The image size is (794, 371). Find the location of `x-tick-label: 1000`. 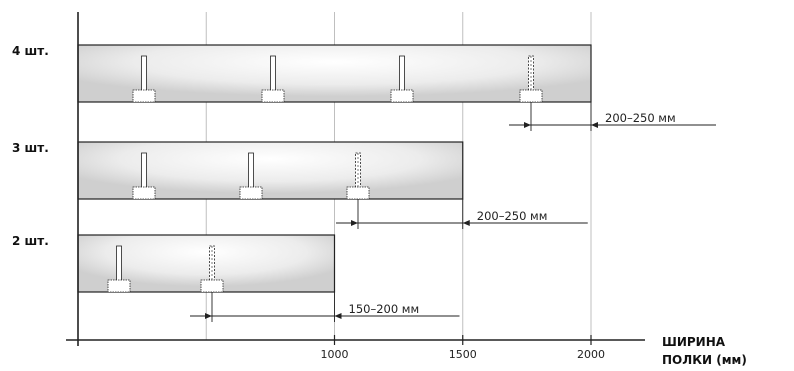

x-tick-label: 1000 is located at coordinates (335, 354).